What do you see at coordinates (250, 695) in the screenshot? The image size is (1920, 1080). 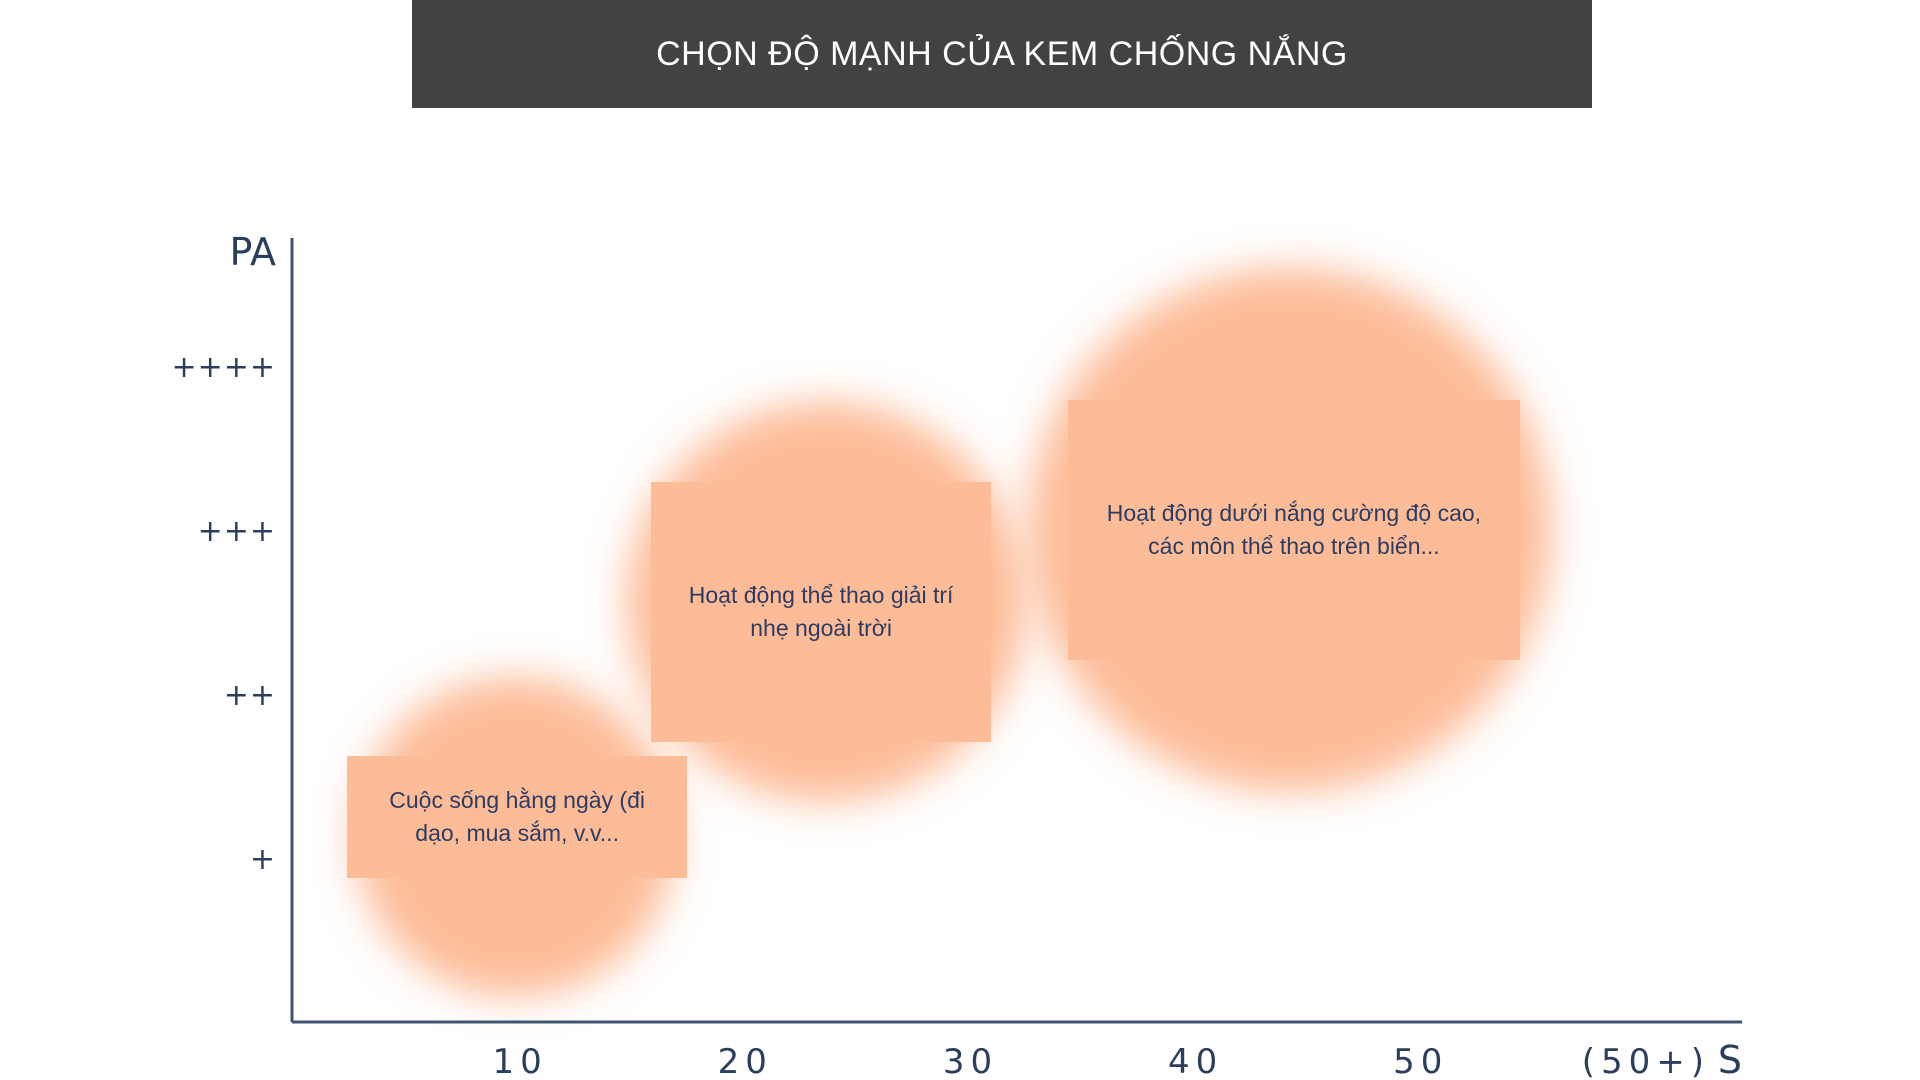 I see `y-tick-label: ++` at bounding box center [250, 695].